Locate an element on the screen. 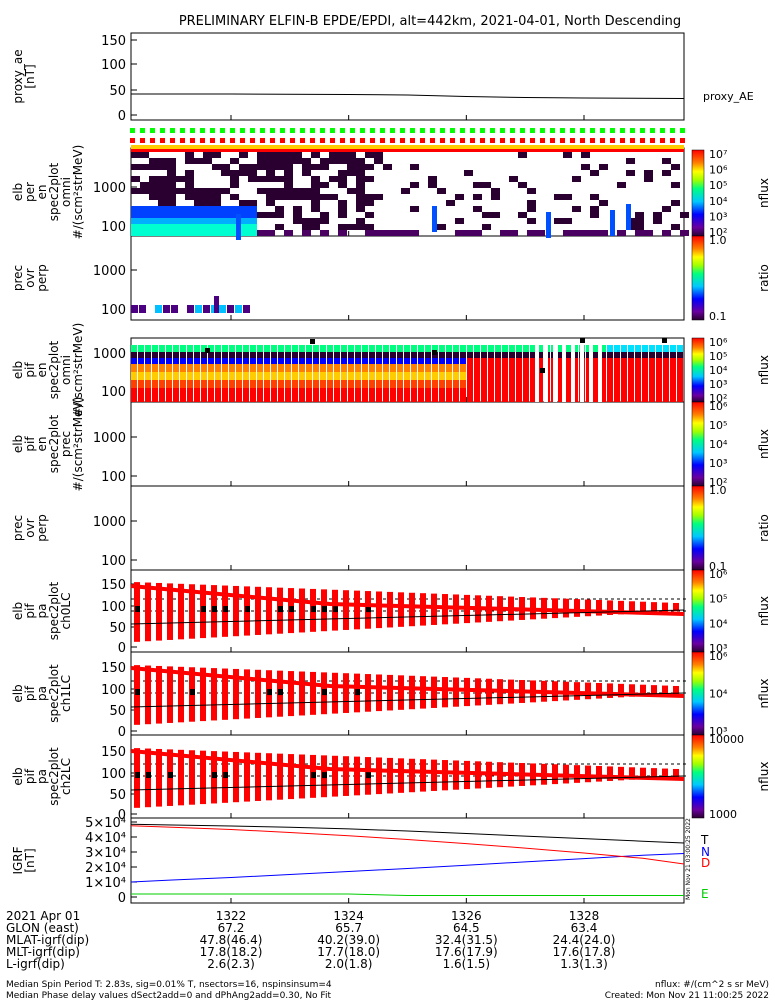 The width and height of the screenshot is (775, 1000). x-row-value: 17.6(17.8) is located at coordinates (584, 952).